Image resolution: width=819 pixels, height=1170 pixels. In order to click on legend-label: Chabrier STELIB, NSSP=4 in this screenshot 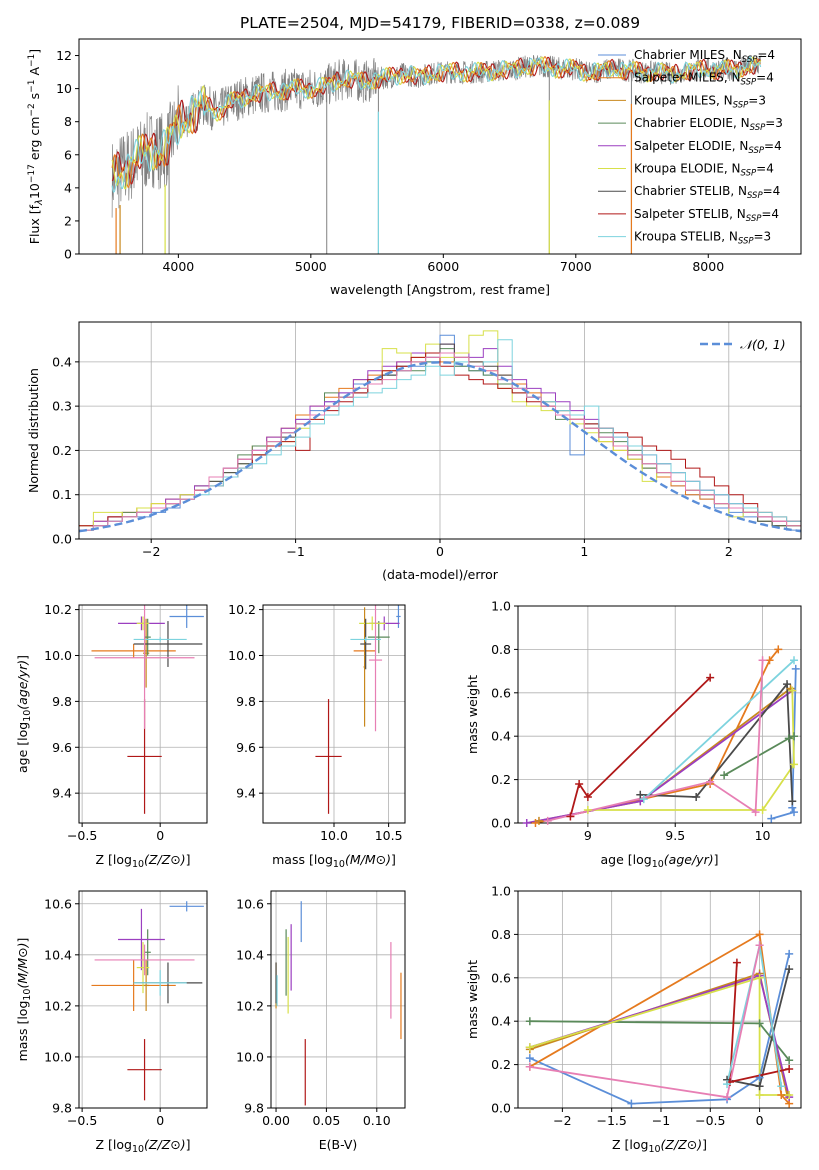, I will do `click(707, 192)`.